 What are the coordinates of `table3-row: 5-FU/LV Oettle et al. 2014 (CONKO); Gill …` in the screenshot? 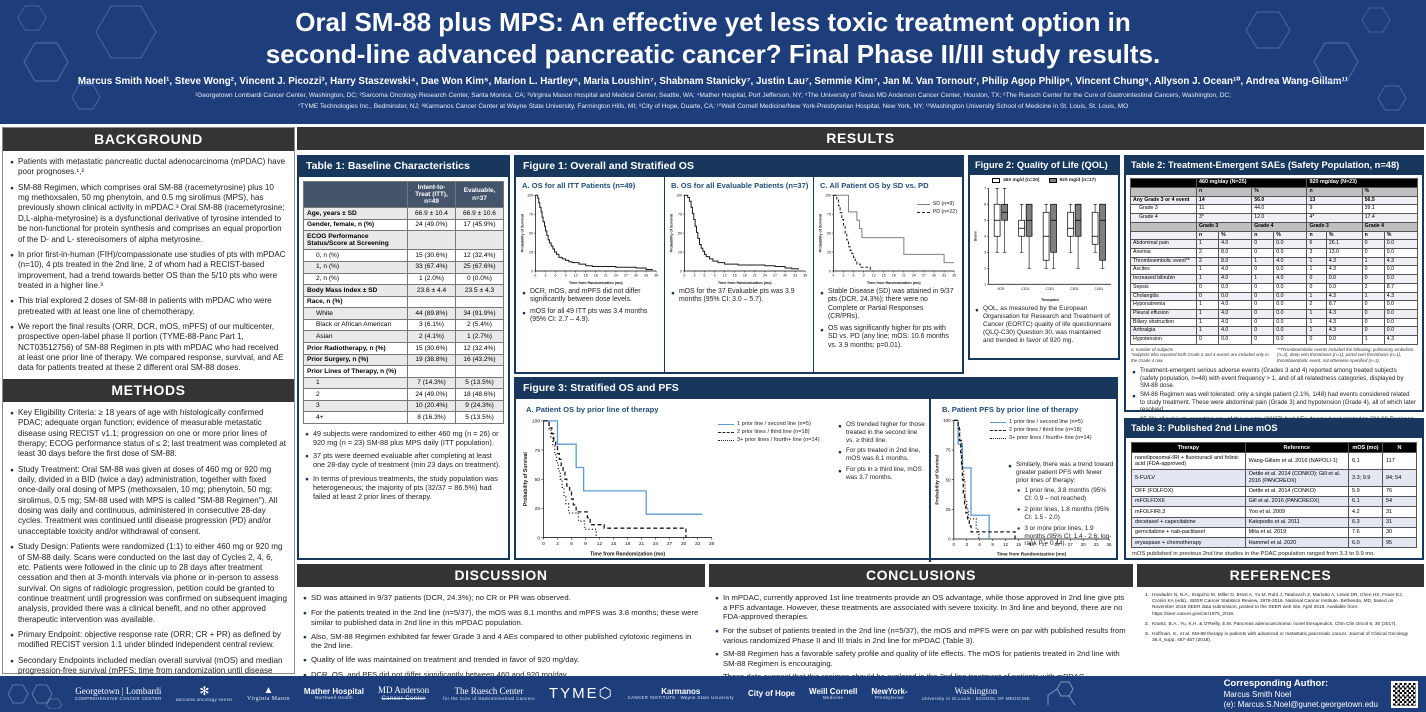 It's located at (1274, 477).